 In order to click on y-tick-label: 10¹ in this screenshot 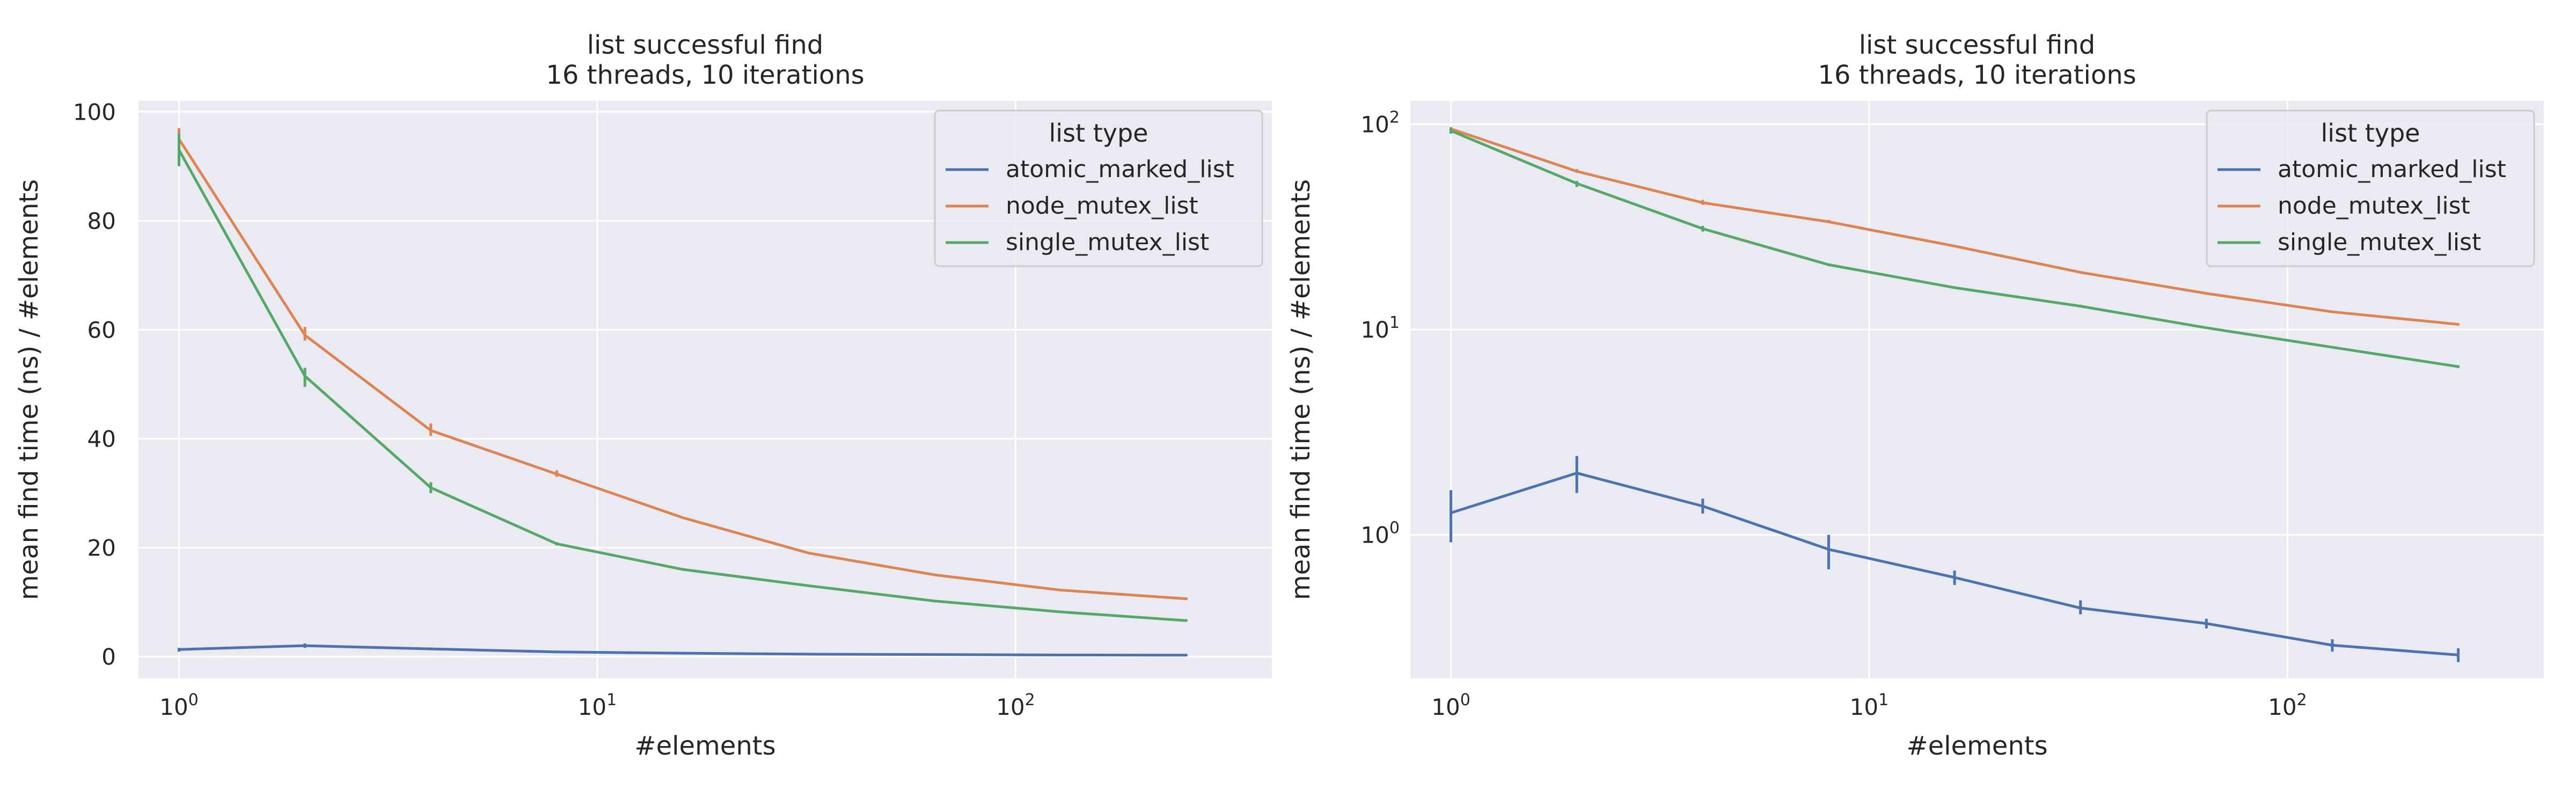, I will do `click(1380, 328)`.